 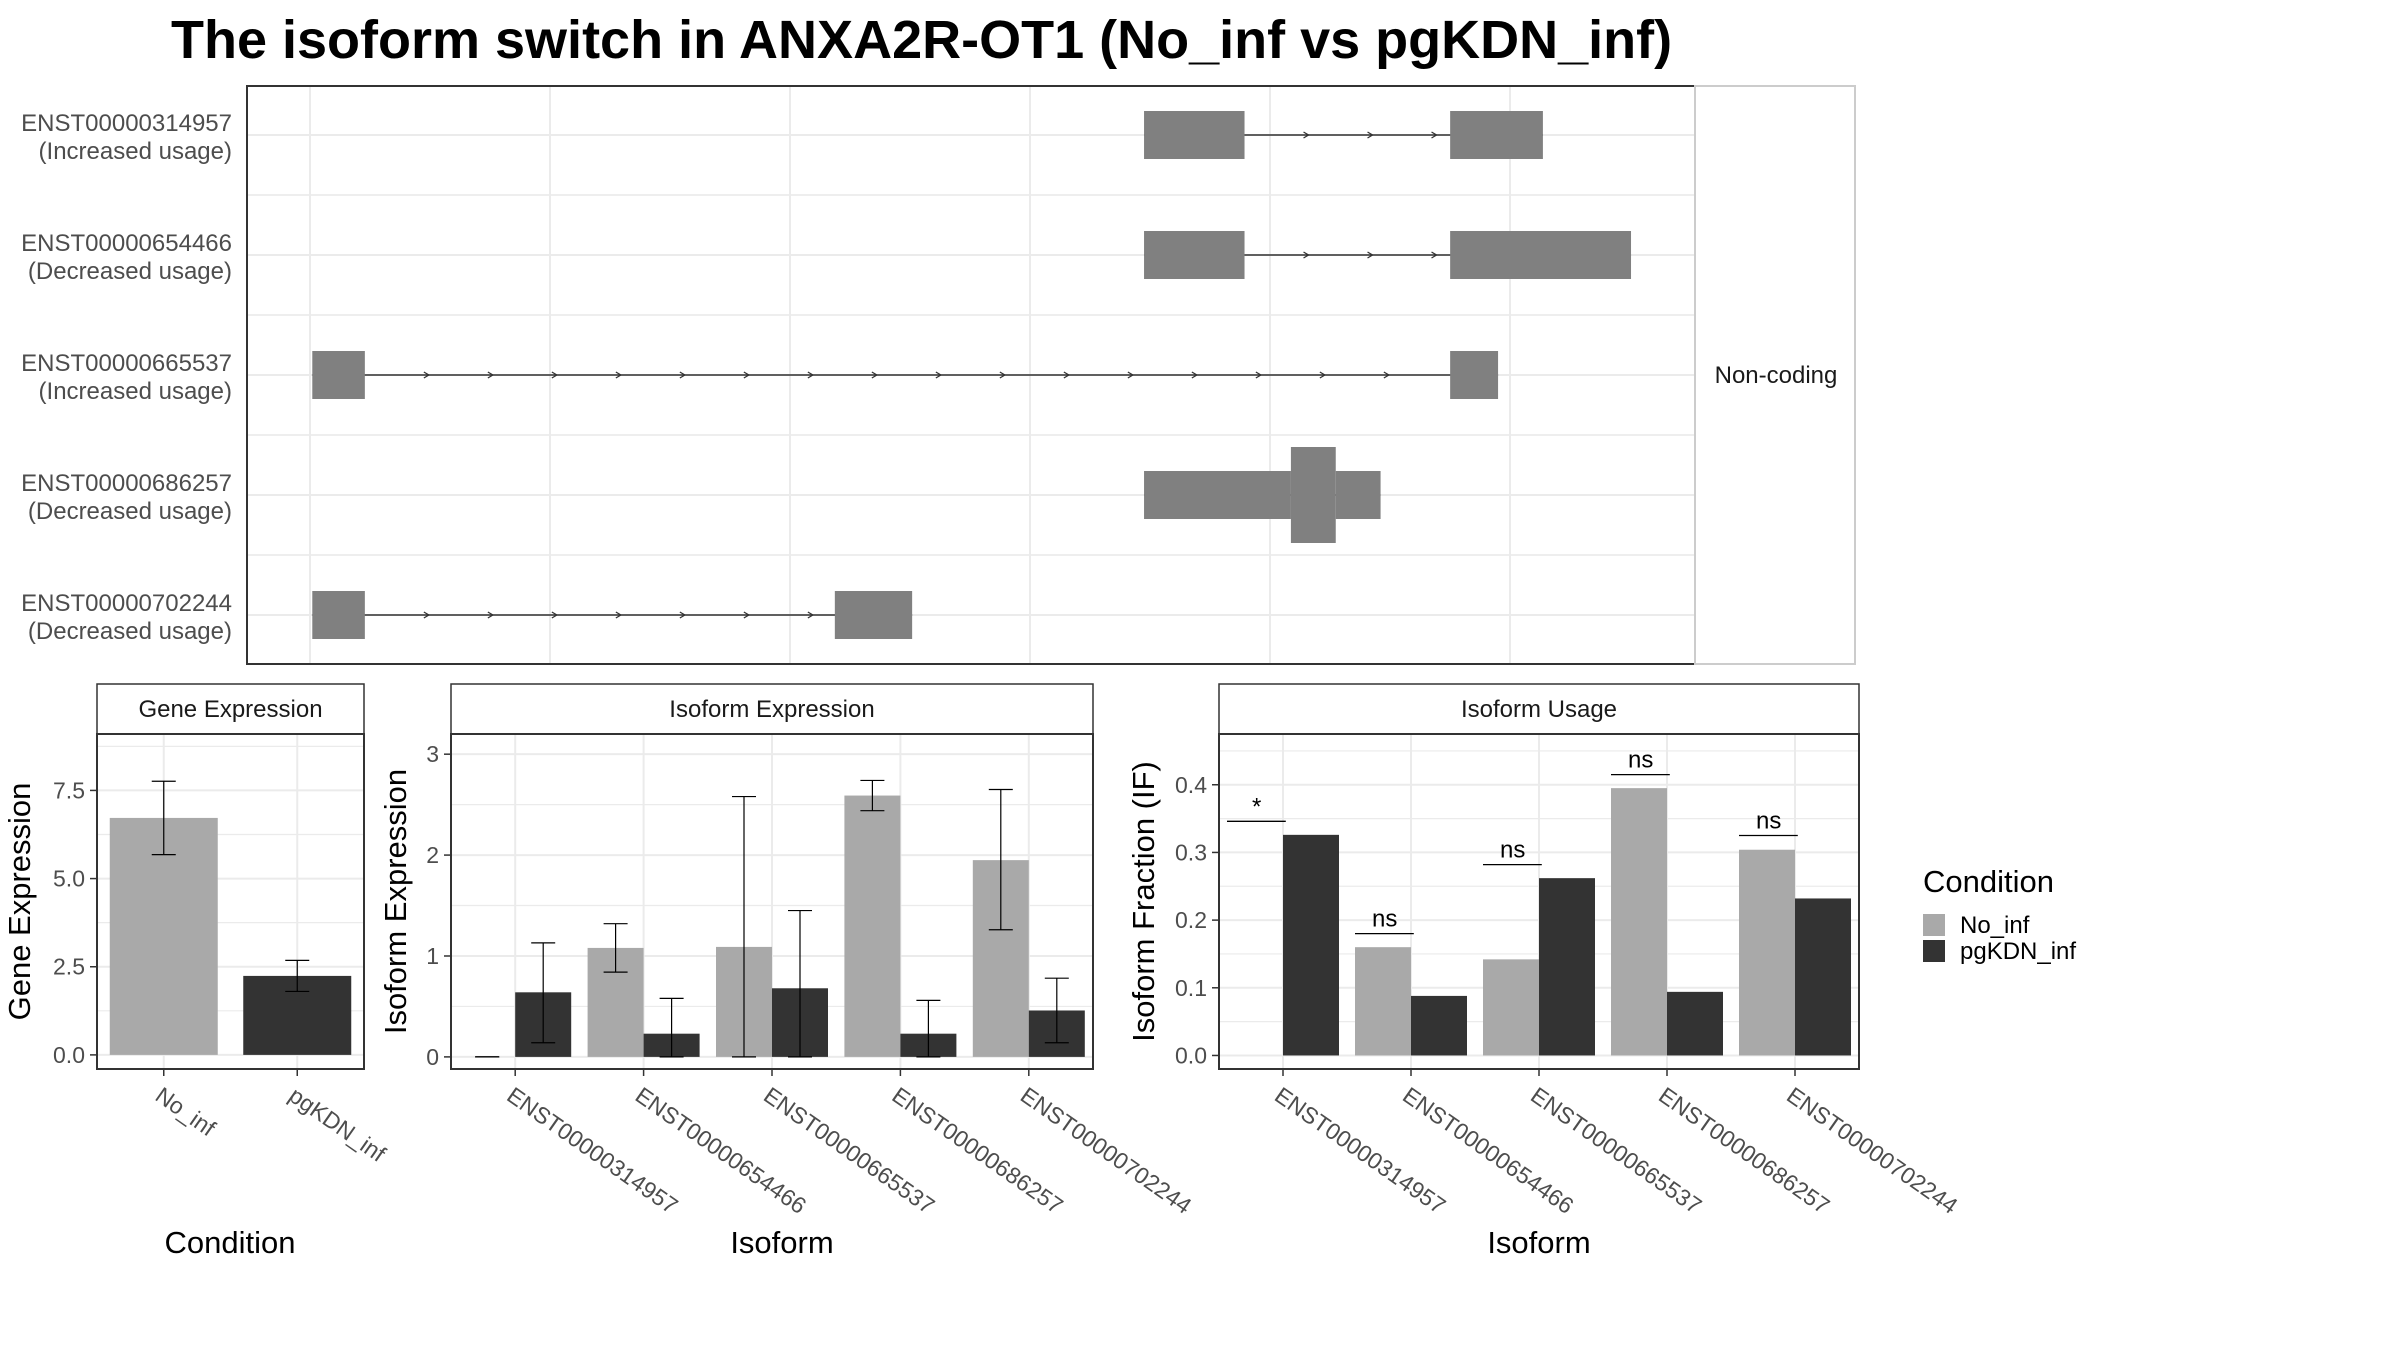 I want to click on significance-label: *, so click(x=1256, y=806).